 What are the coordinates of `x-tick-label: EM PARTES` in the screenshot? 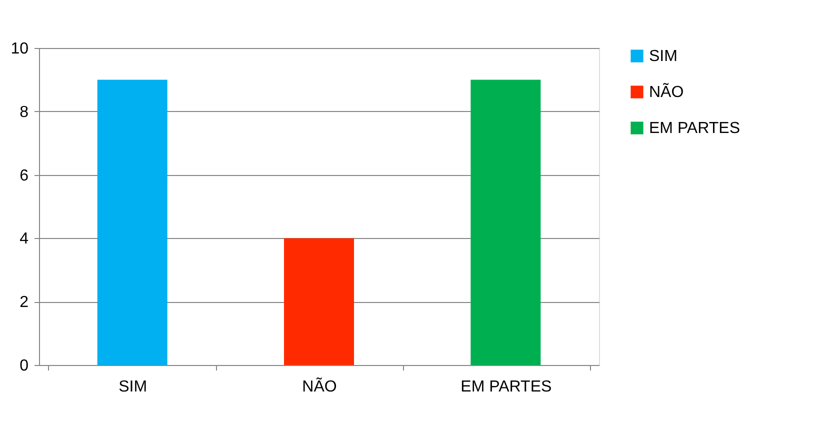 It's located at (506, 387).